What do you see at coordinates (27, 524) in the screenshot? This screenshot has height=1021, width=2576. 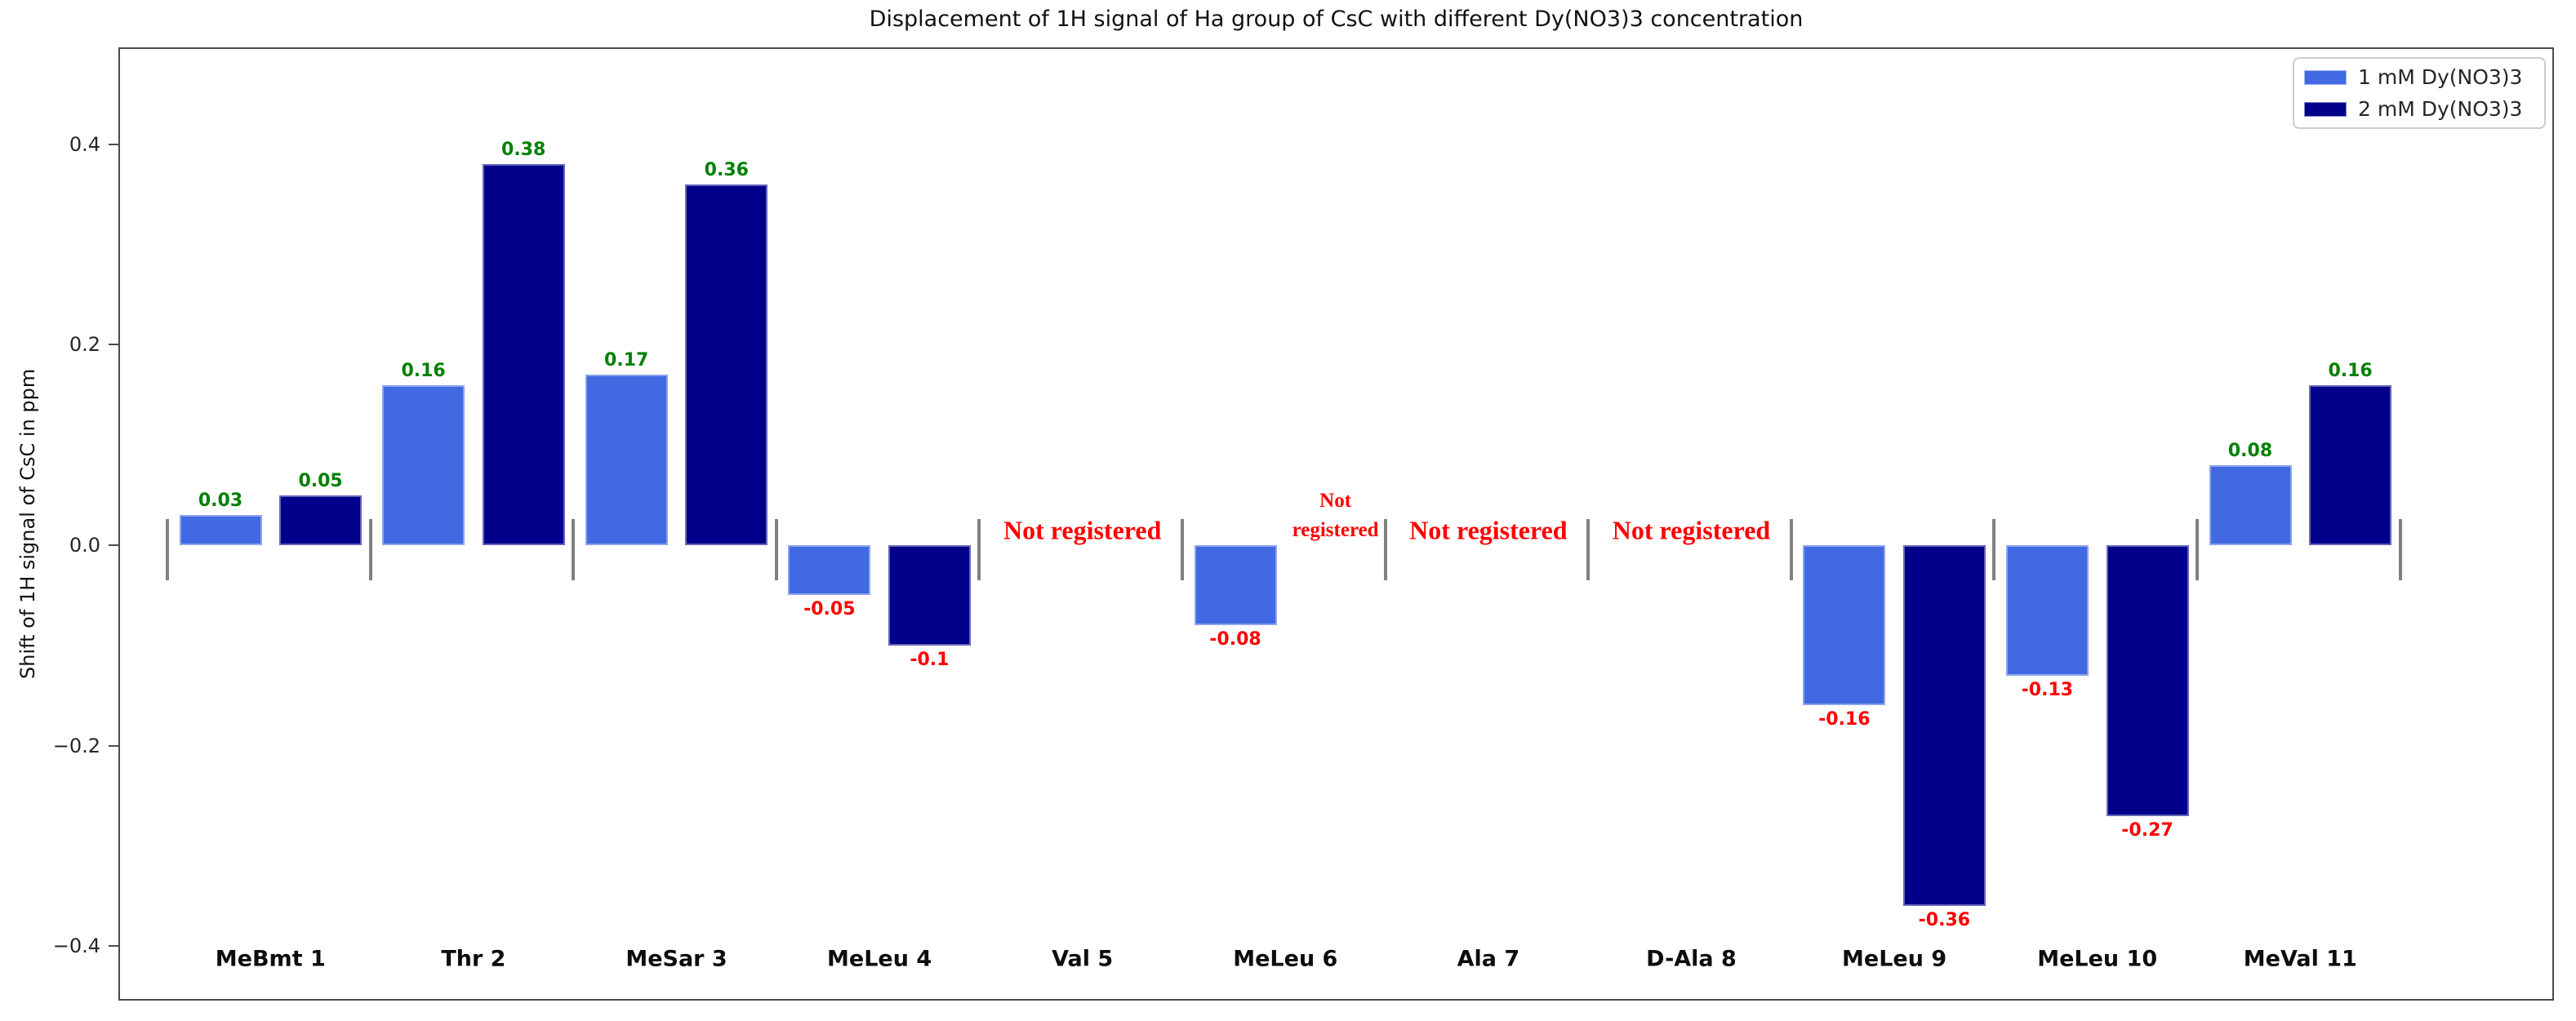 I see `y-axis-label: Shift of 1H signal of CsC in ppm` at bounding box center [27, 524].